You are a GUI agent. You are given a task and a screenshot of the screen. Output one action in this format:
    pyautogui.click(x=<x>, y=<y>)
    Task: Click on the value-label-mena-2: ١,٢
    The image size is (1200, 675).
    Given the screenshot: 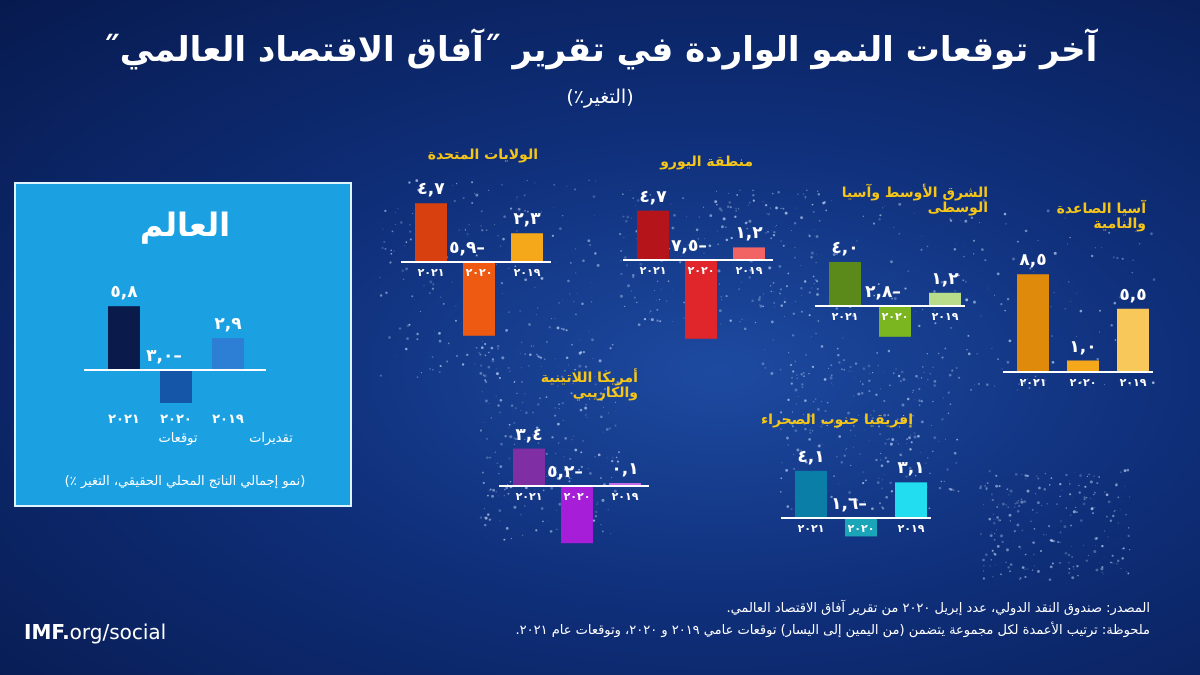 What is the action you would take?
    pyautogui.click(x=945, y=278)
    